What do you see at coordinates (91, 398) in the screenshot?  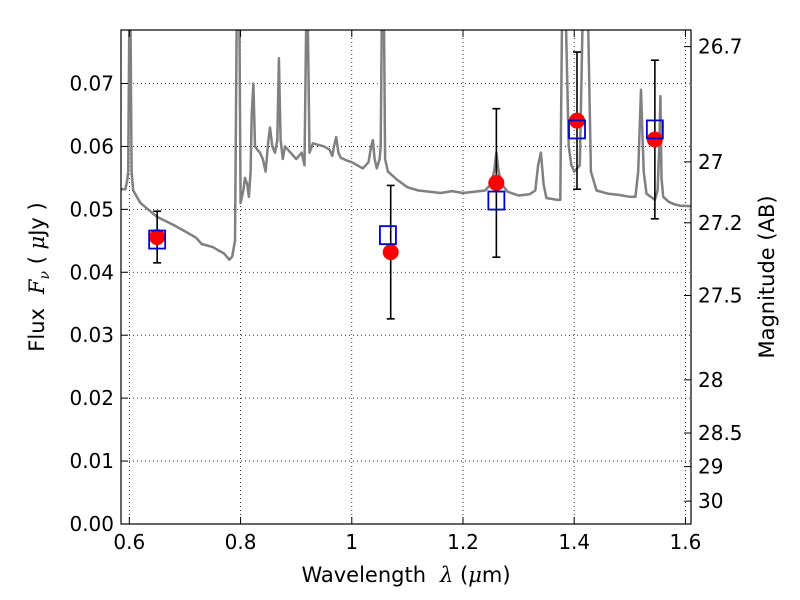 I see `y-tick-label: 0.02` at bounding box center [91, 398].